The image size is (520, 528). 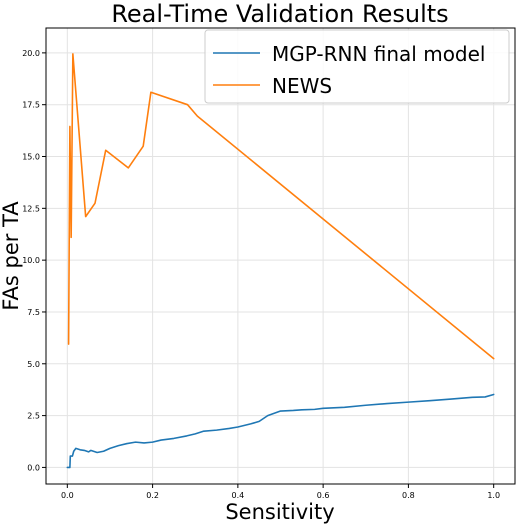 I want to click on x-axis-ticks: 0.0 0.2 0.4 0.6 0.8 1.0, so click(x=280, y=492).